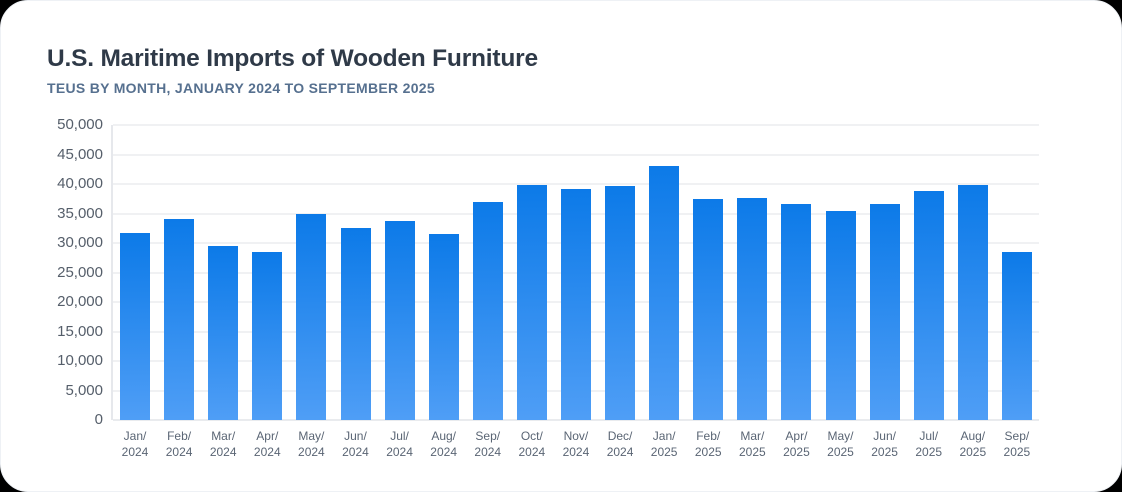  I want to click on y-axis-tick-label: 50,000, so click(80, 124).